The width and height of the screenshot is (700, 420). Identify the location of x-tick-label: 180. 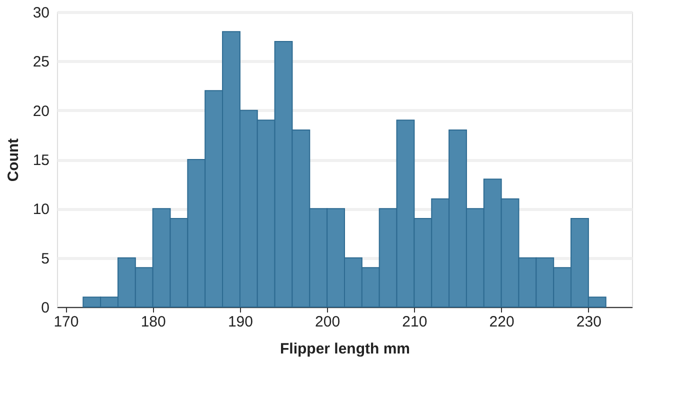
(153, 322).